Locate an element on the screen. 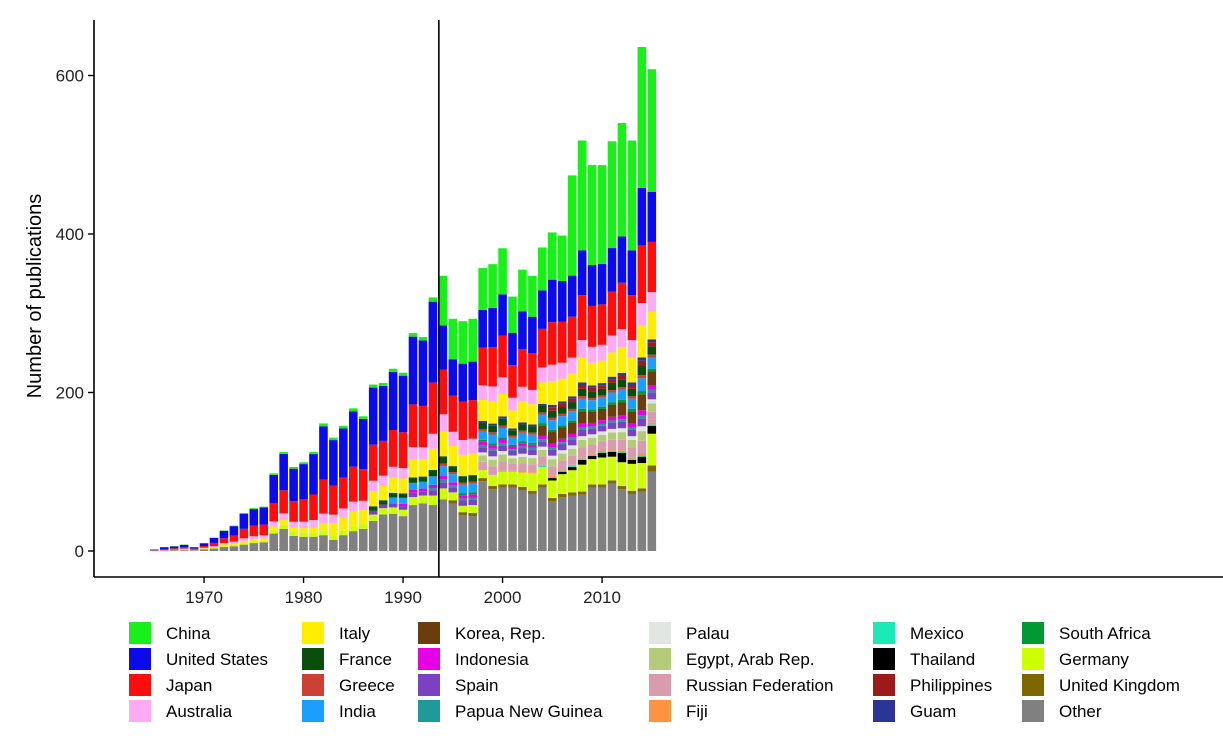  legend-label: Germany is located at coordinates (1094, 659).